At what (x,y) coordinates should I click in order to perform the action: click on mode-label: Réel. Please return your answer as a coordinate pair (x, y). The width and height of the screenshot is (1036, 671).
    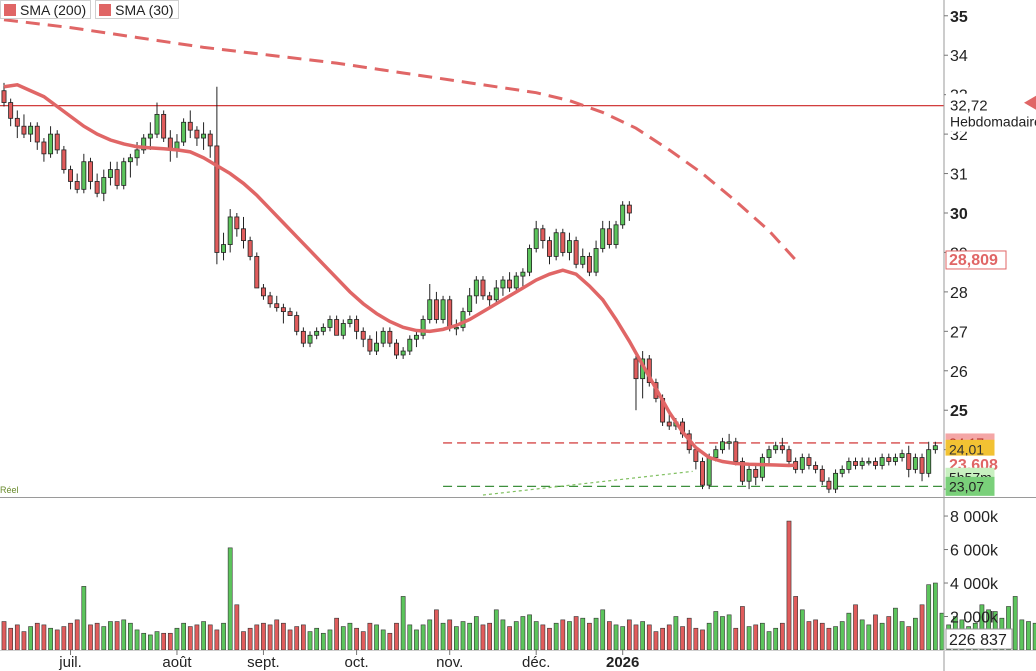
    Looking at the image, I should click on (9, 490).